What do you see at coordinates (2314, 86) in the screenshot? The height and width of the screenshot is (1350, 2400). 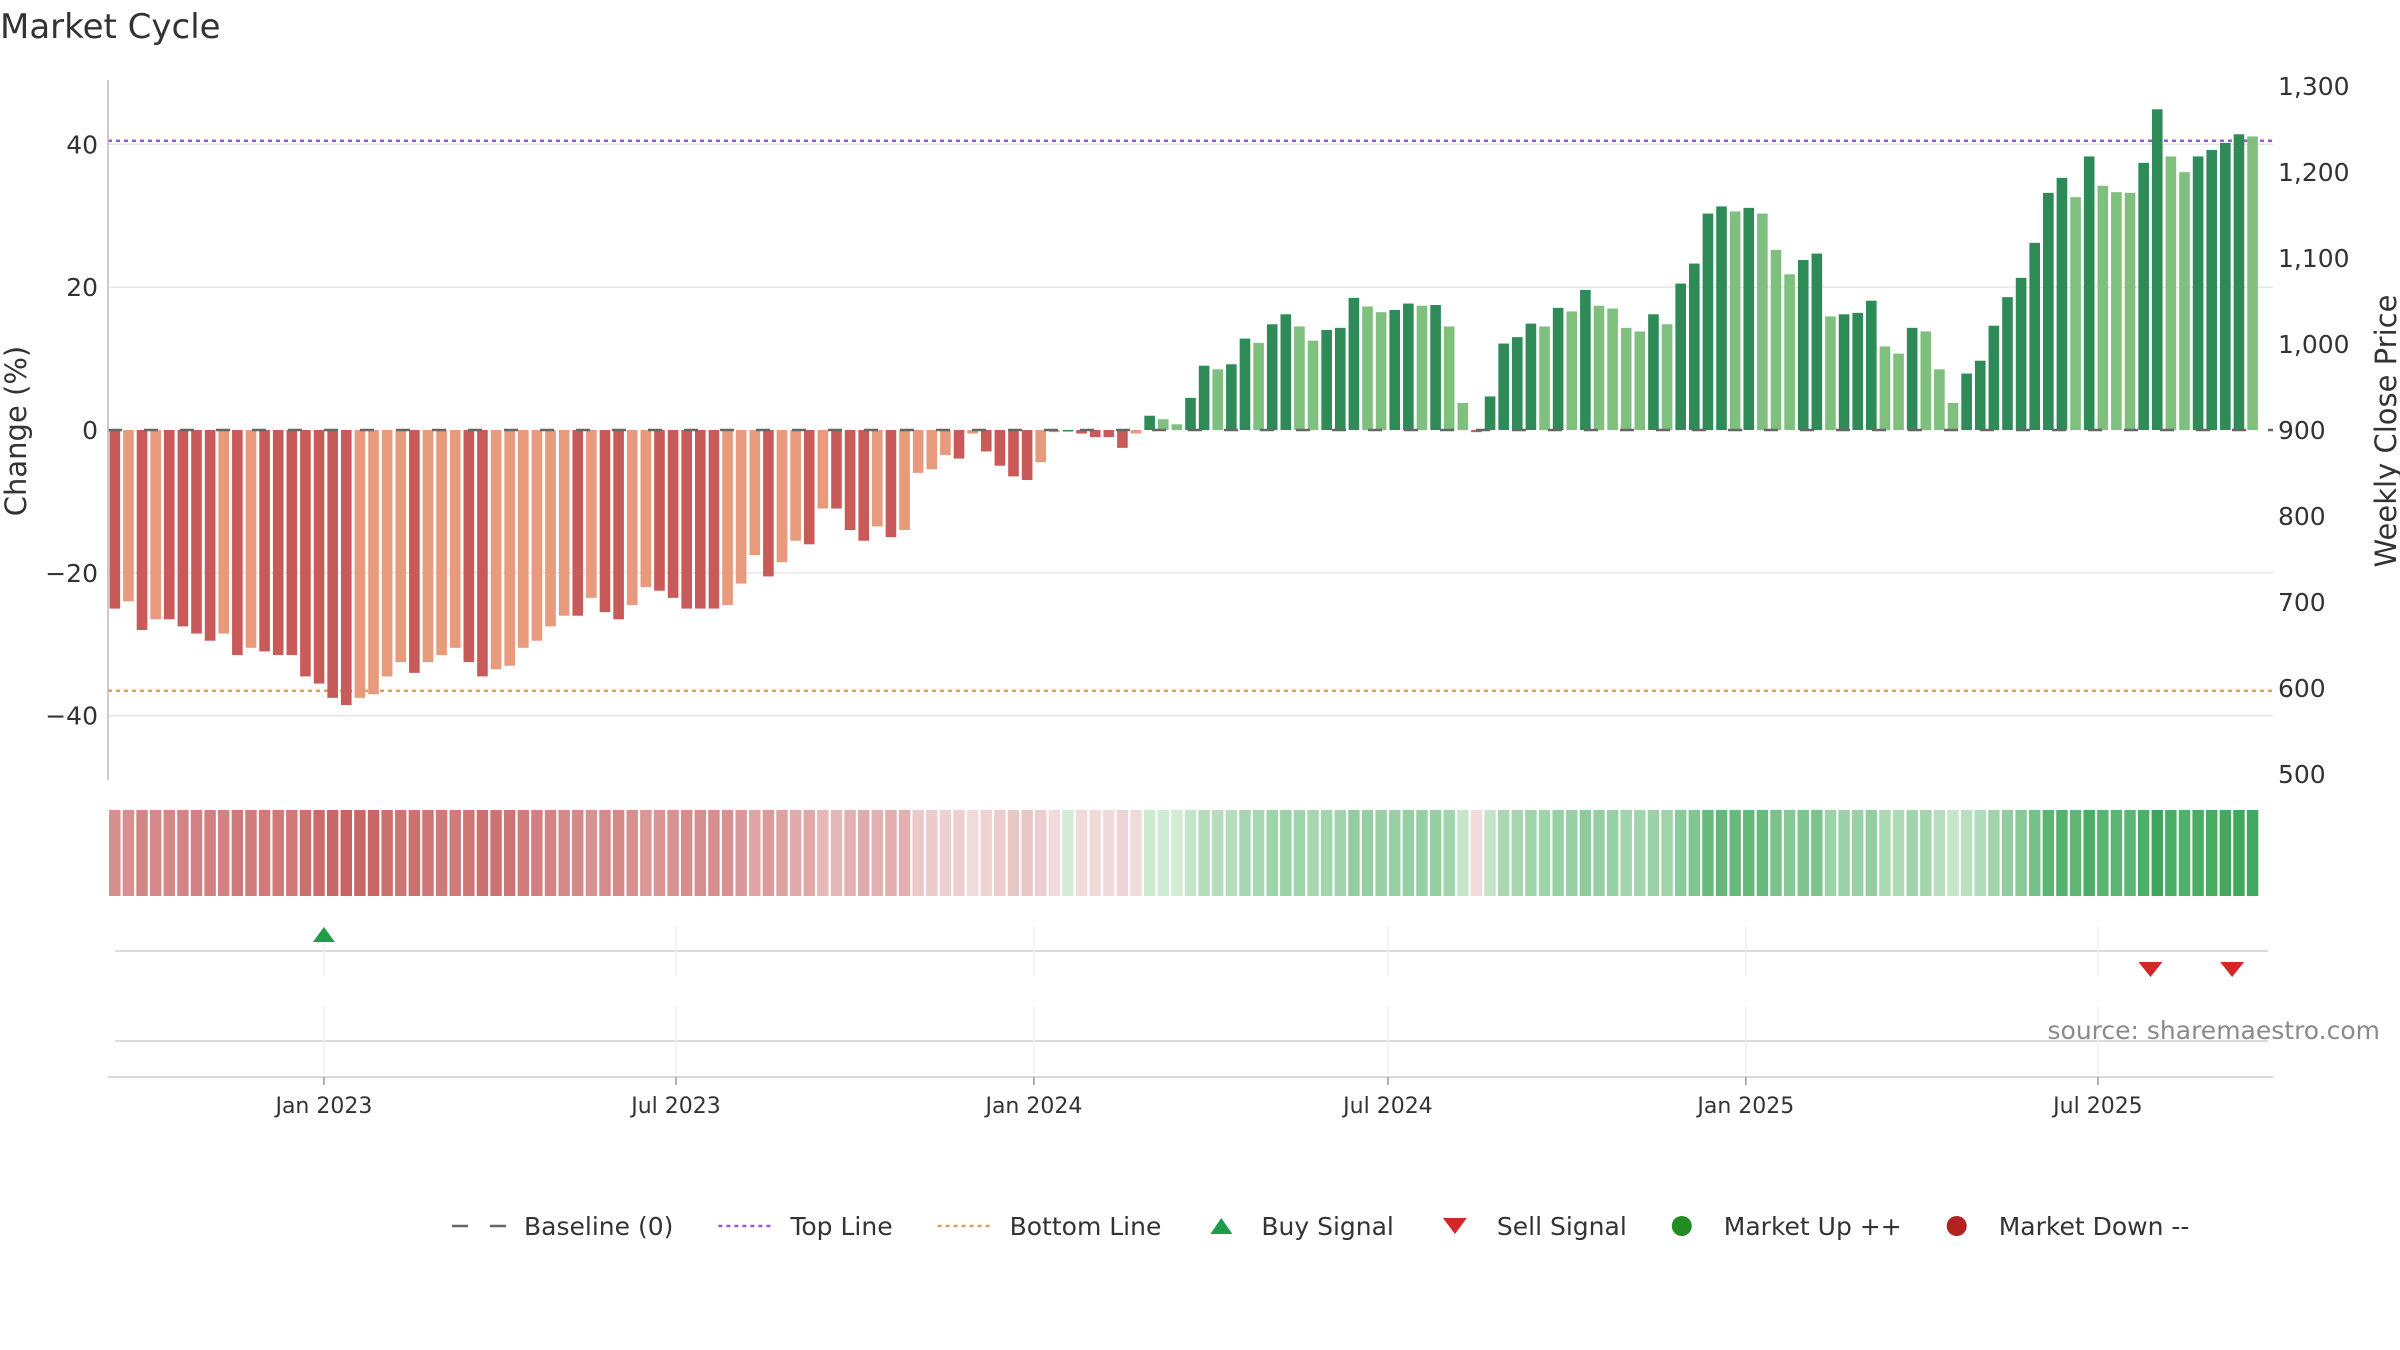 I see `y2-tick-label: 1,300` at bounding box center [2314, 86].